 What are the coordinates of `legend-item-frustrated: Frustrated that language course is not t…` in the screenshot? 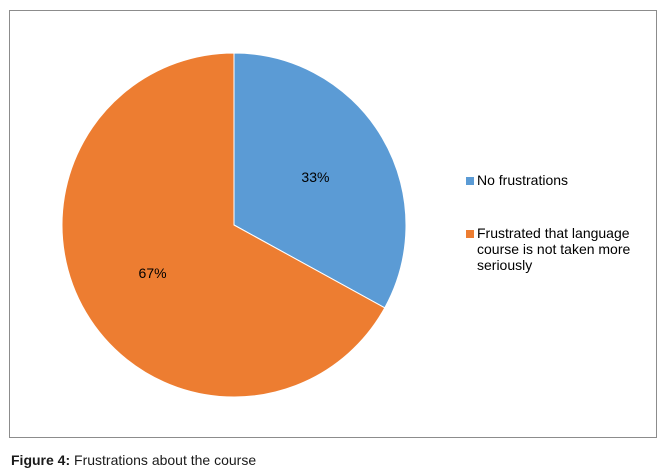 It's located at (561, 249).